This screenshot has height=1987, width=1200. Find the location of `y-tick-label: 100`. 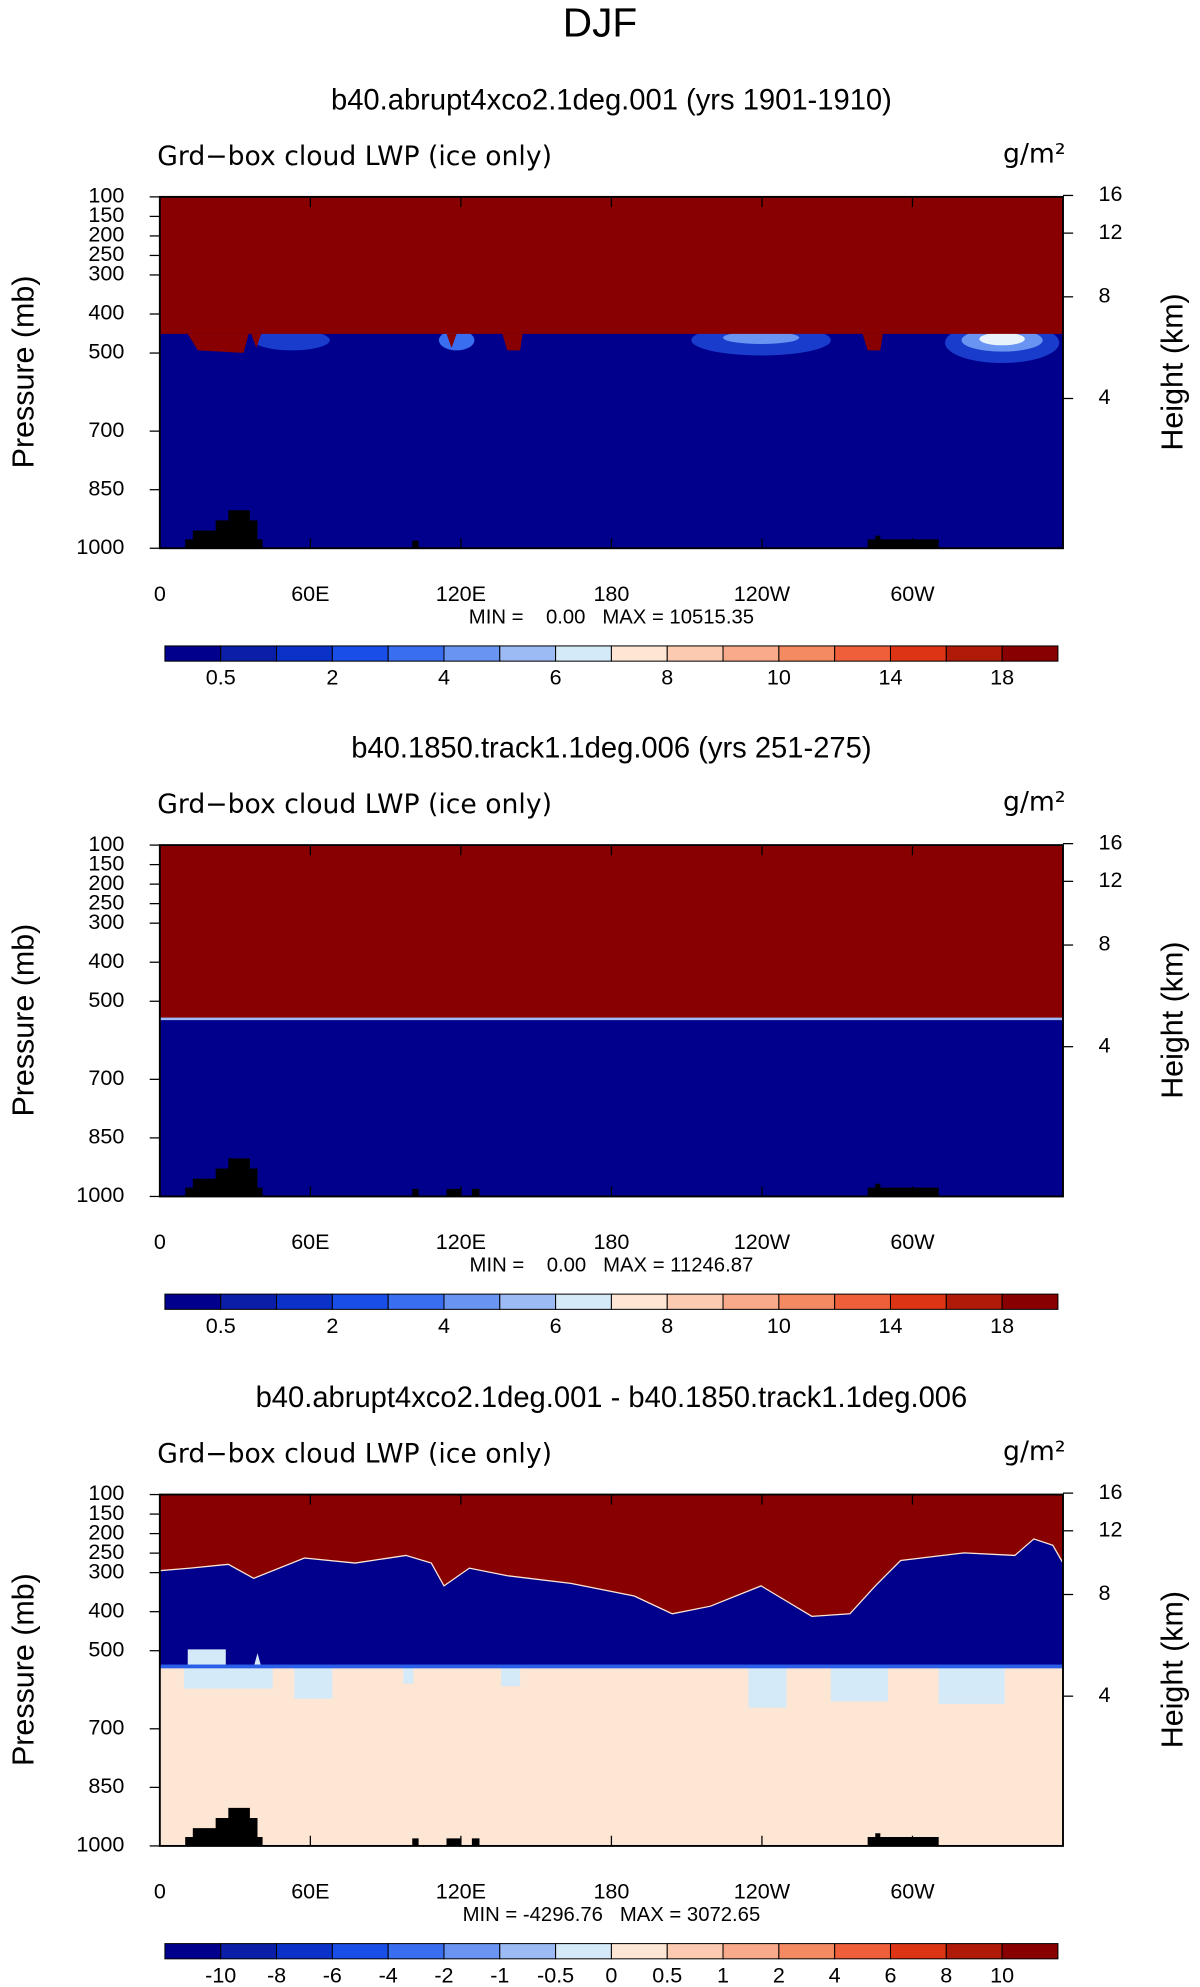

y-tick-label: 100 is located at coordinates (106, 195).